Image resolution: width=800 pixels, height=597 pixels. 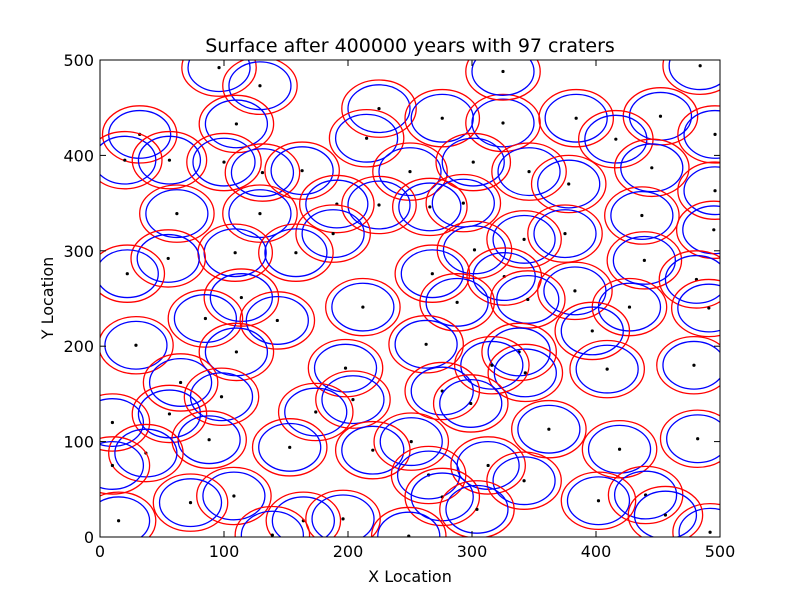 What do you see at coordinates (89, 537) in the screenshot?
I see `y-tick-label: 0` at bounding box center [89, 537].